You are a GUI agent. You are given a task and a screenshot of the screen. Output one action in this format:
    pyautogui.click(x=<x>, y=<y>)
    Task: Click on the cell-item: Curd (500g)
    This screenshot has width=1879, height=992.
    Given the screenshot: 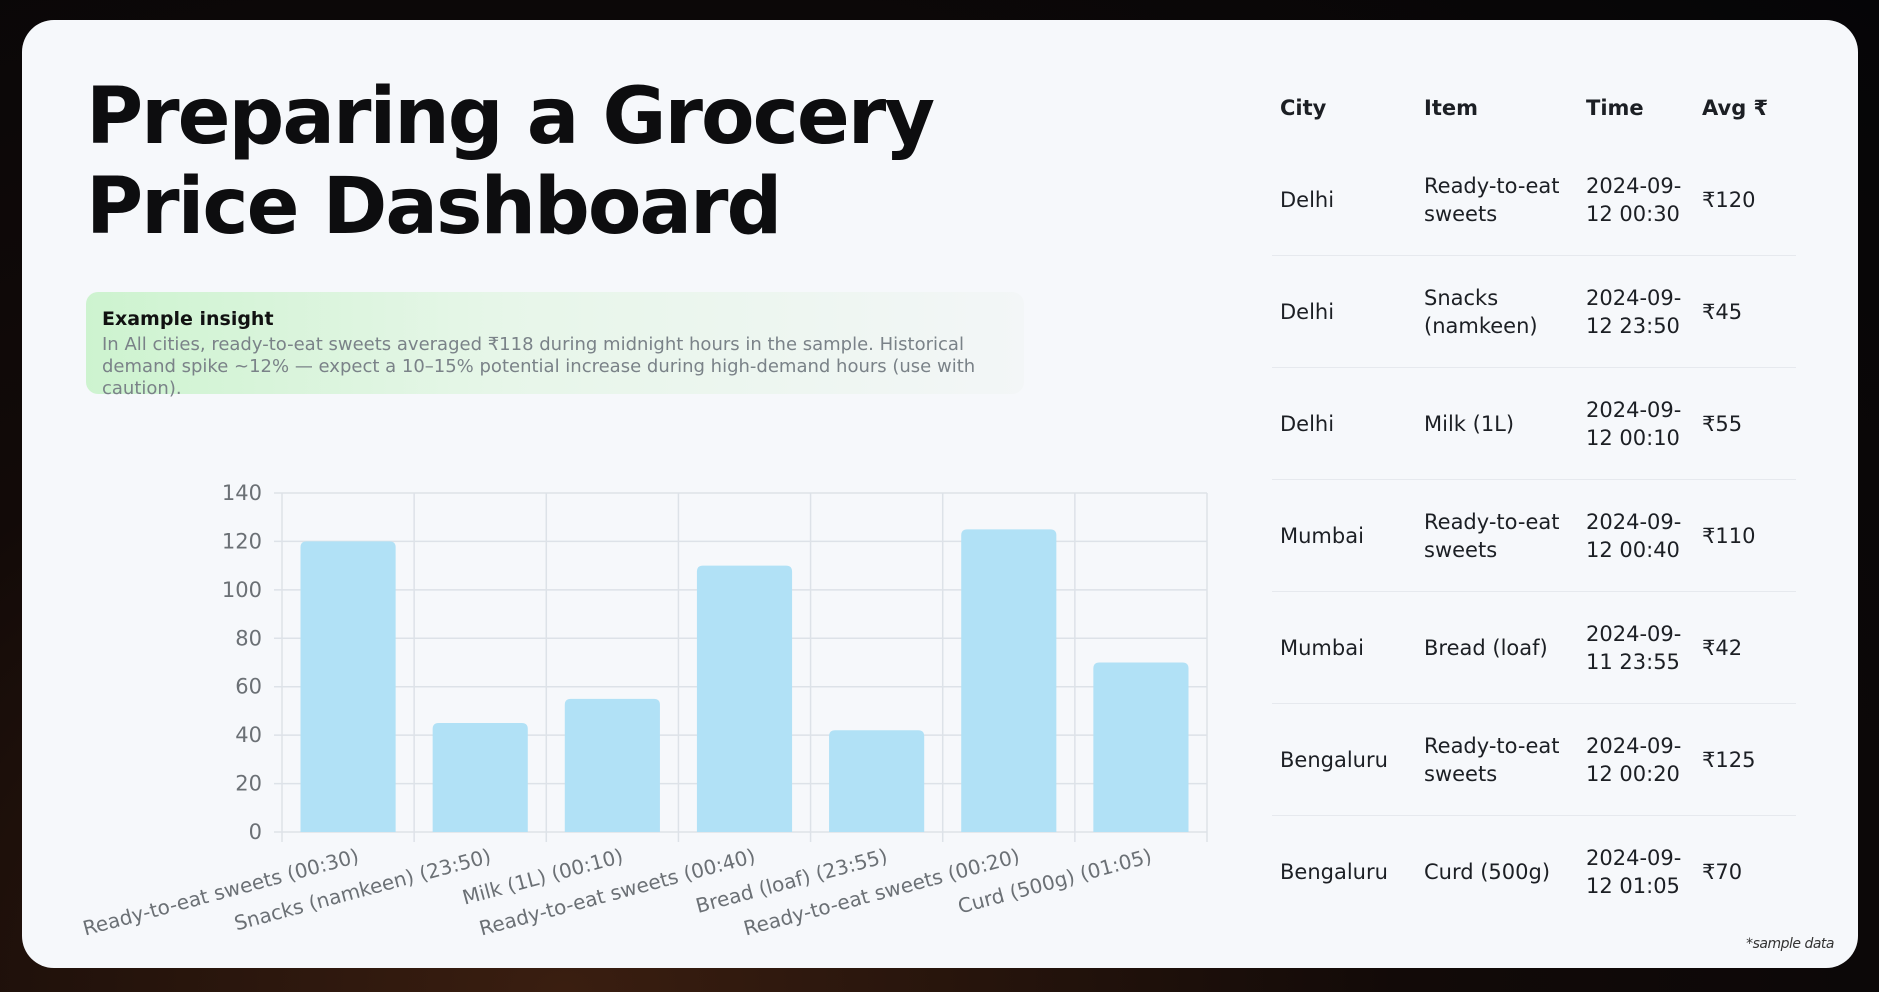 What is the action you would take?
    pyautogui.click(x=1497, y=871)
    